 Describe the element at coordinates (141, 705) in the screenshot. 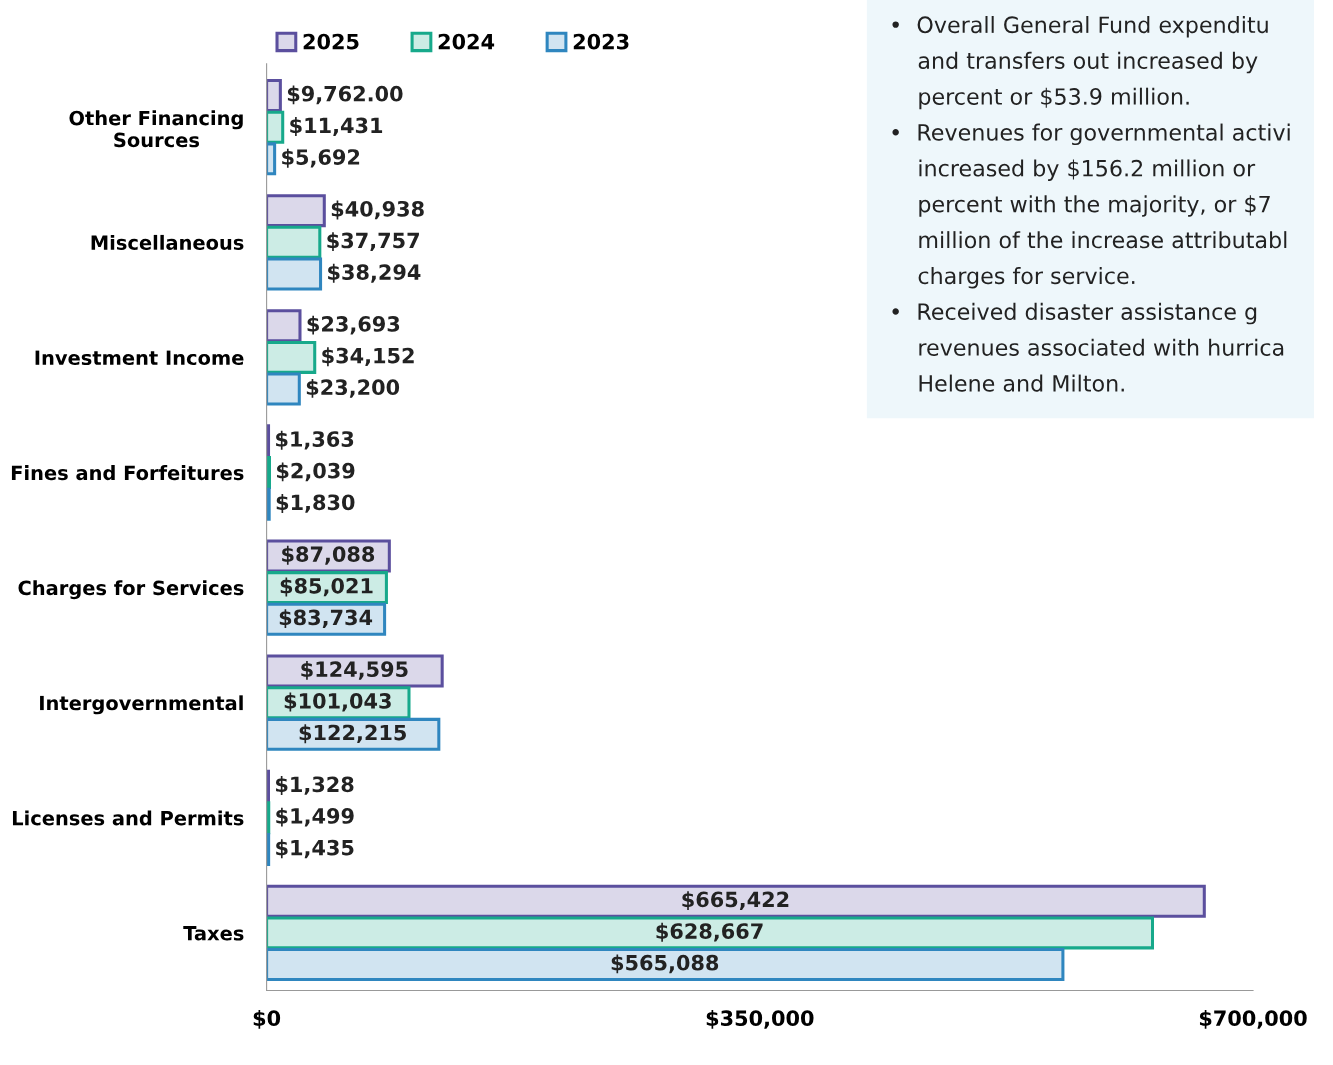

I see `y-tick-label: Intergovernmental` at that location.